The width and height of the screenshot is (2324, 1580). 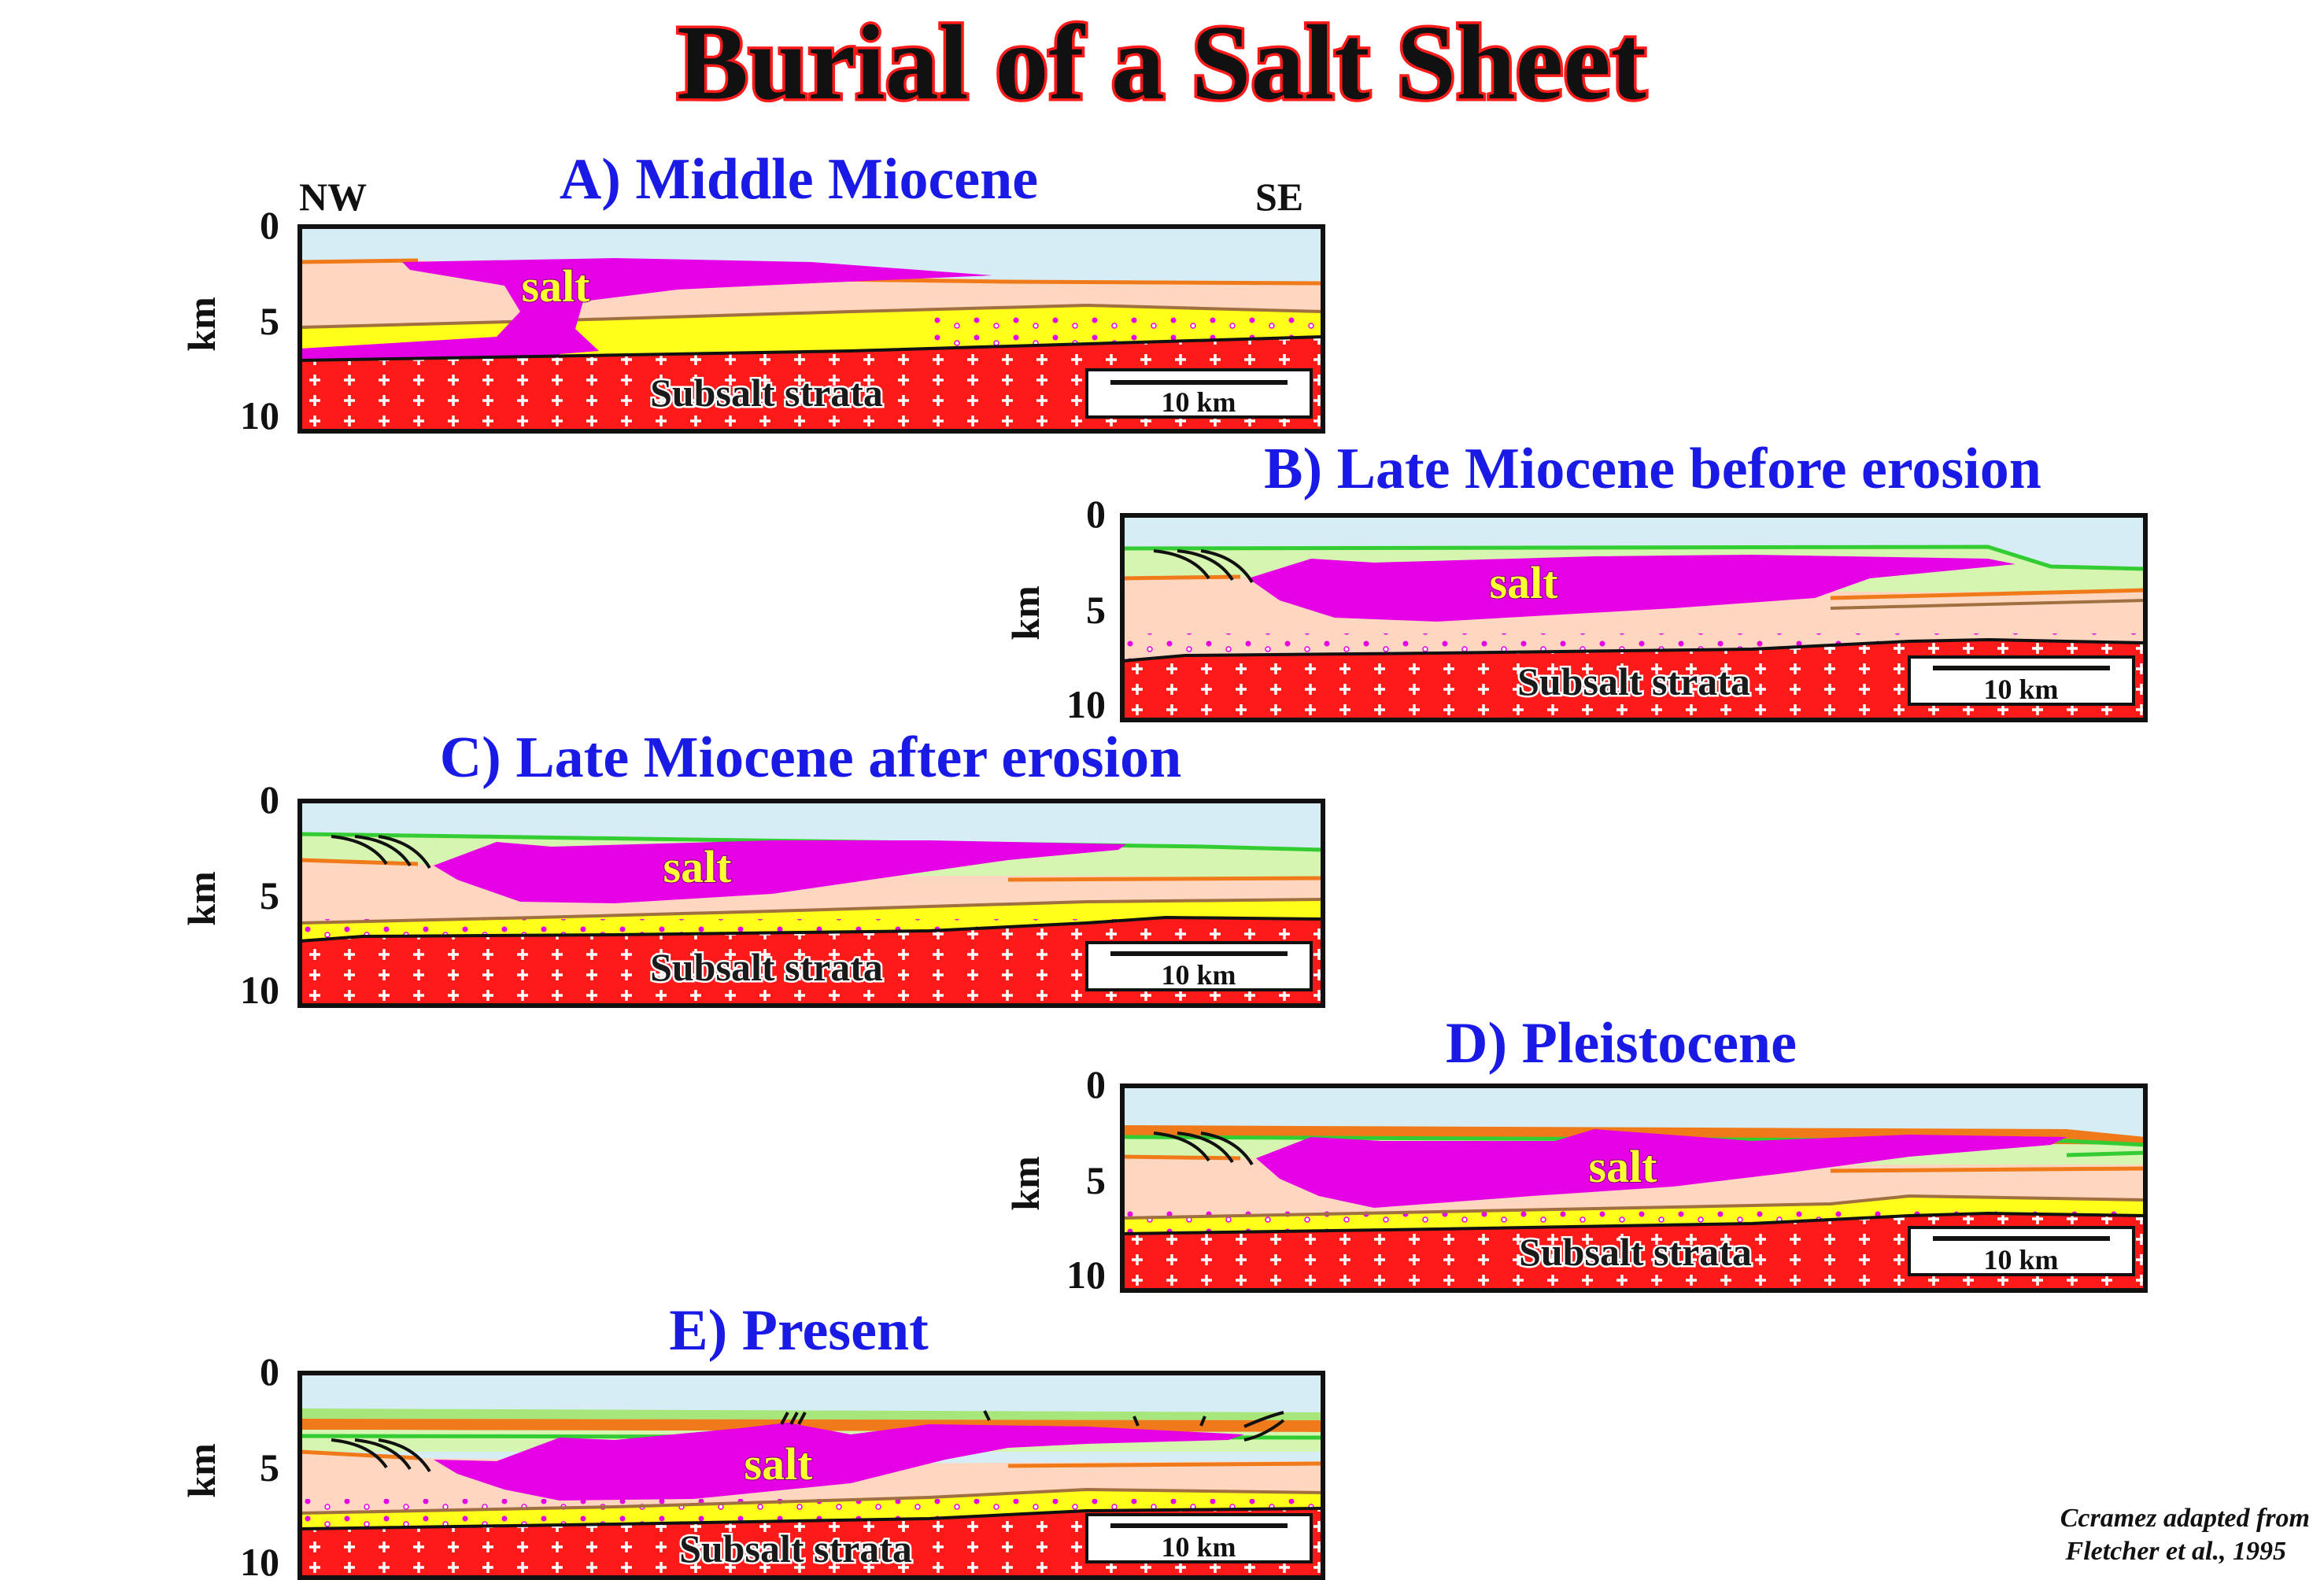 I want to click on panel-d-title: D) Pleistocene, so click(x=1621, y=1043).